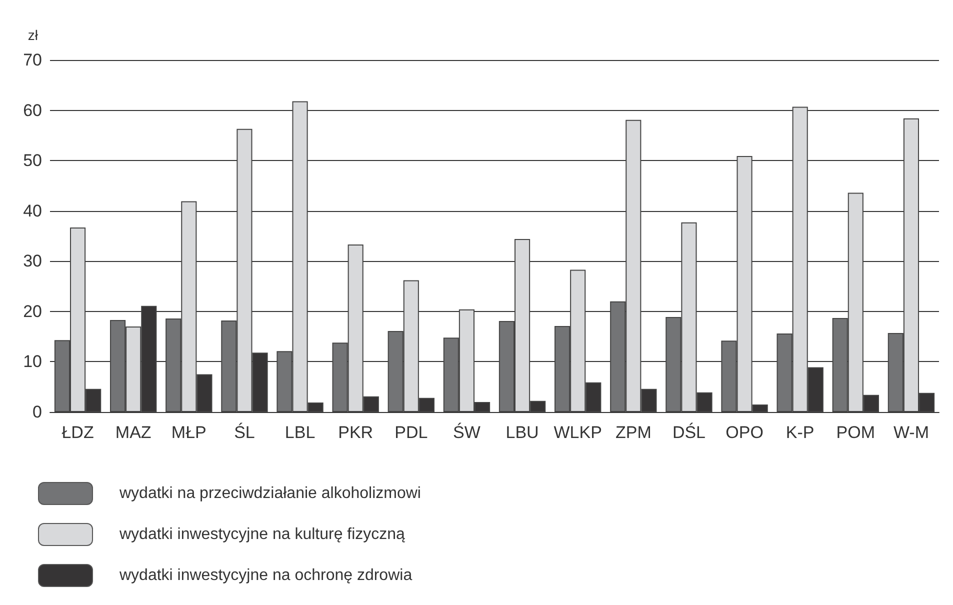 Image resolution: width=953 pixels, height=605 pixels. I want to click on x-tick-label: OPO, so click(745, 432).